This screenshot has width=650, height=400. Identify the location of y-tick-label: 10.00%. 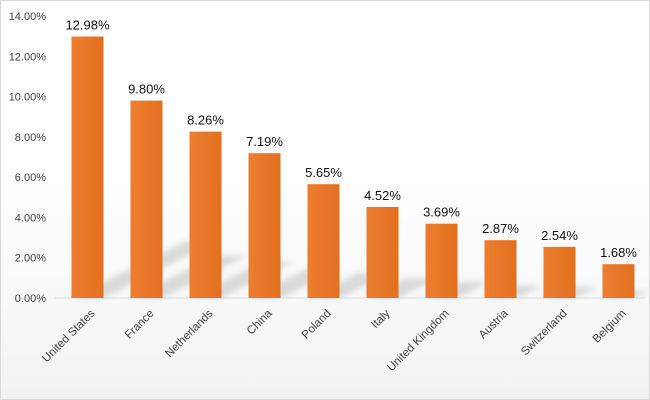
(28, 98).